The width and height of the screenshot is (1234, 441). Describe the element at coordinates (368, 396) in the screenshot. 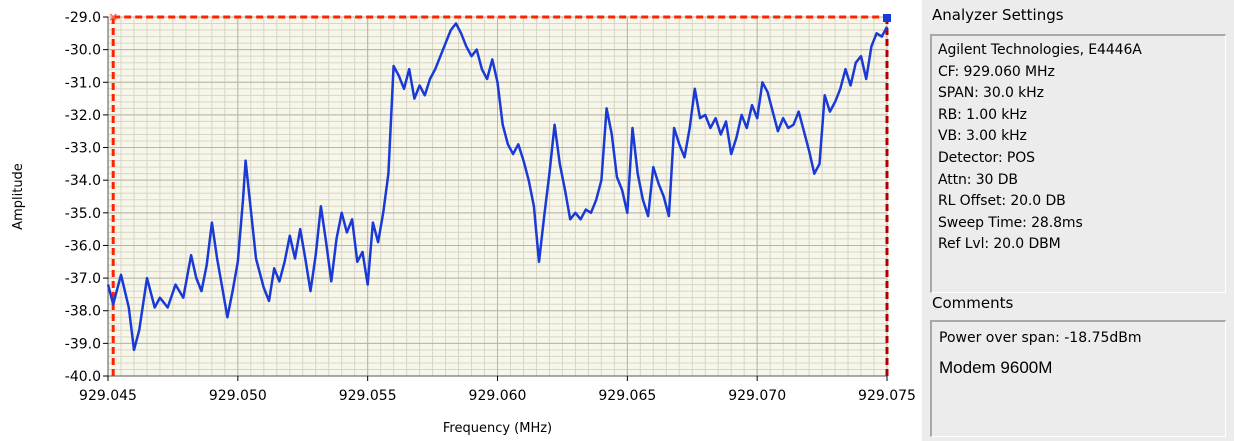

I see `x-tick-label: 929.055` at that location.